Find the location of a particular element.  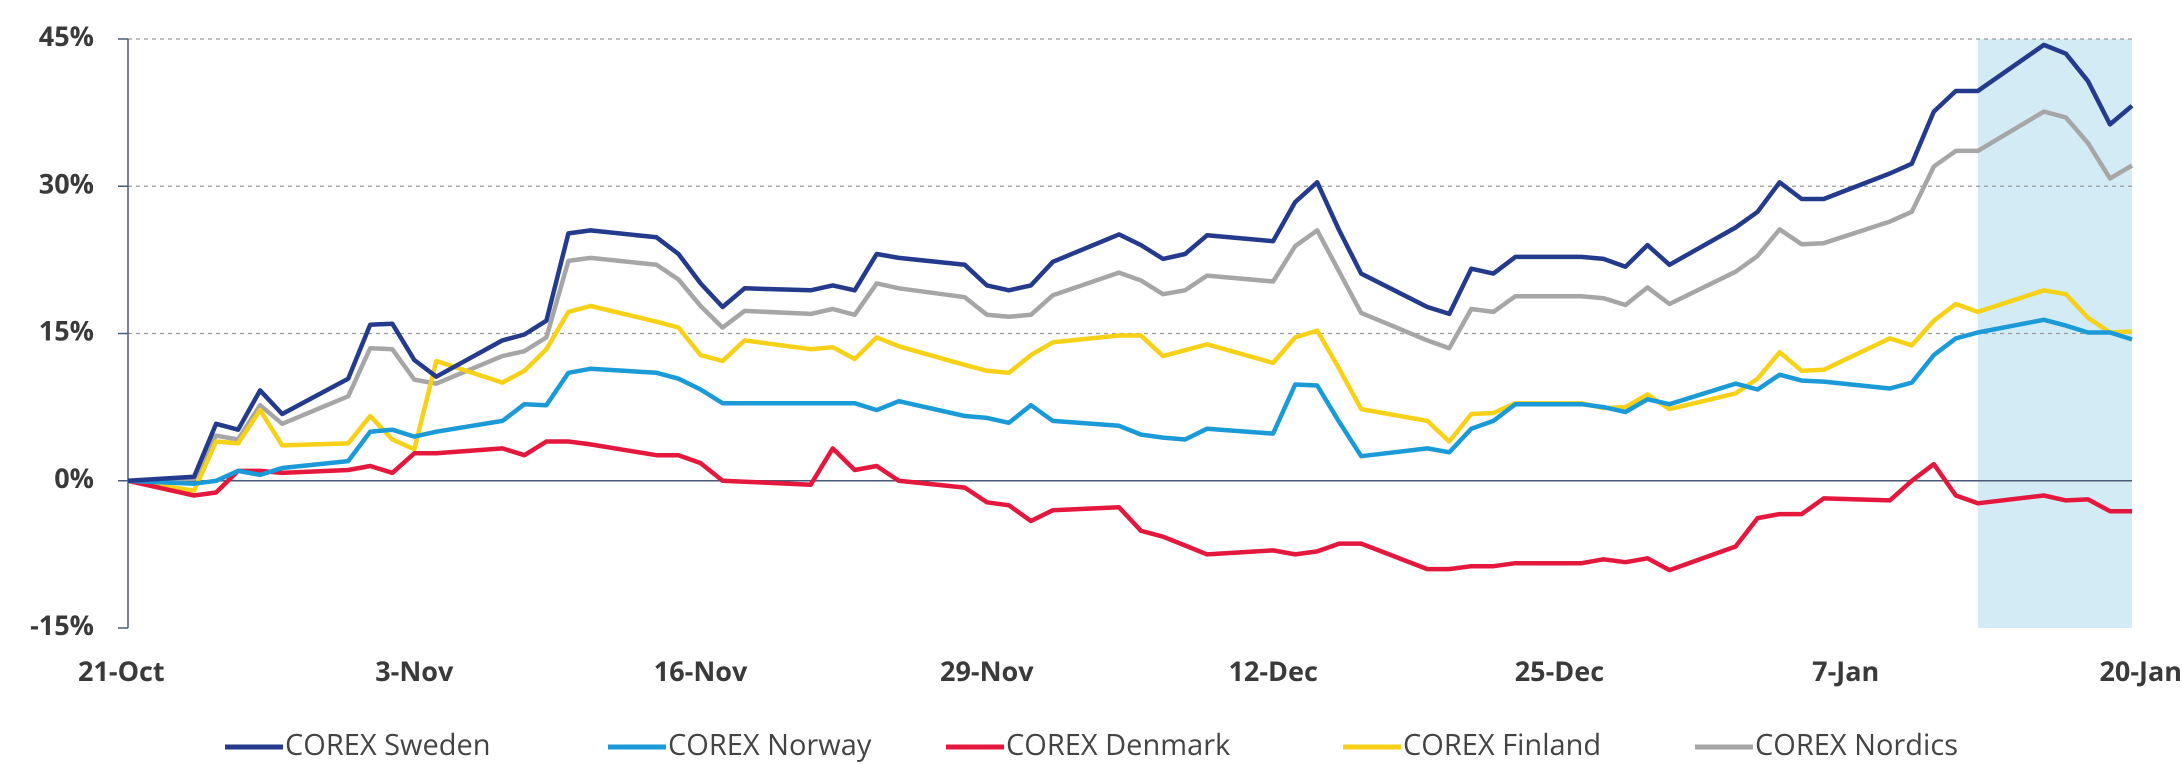

x-tick-label: 12-Dec is located at coordinates (1273, 670).